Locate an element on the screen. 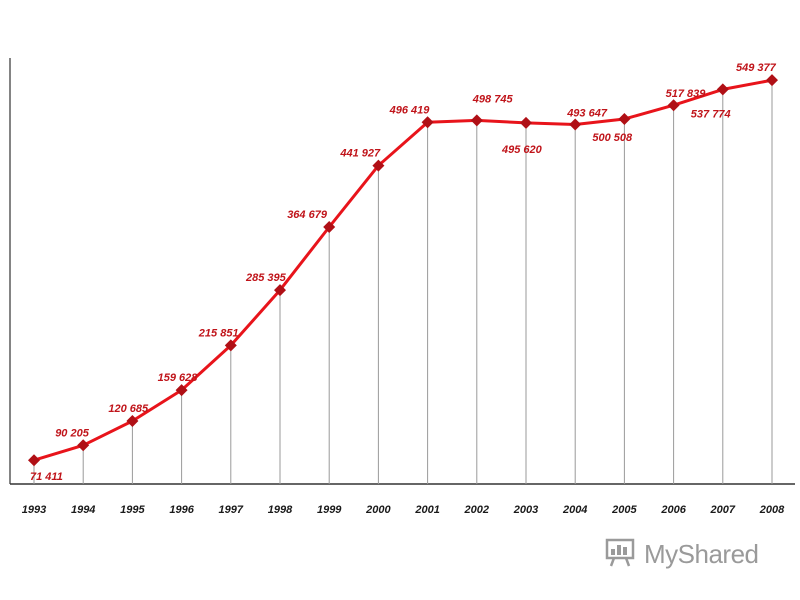  x-tick-label: 1996 is located at coordinates (181, 510).